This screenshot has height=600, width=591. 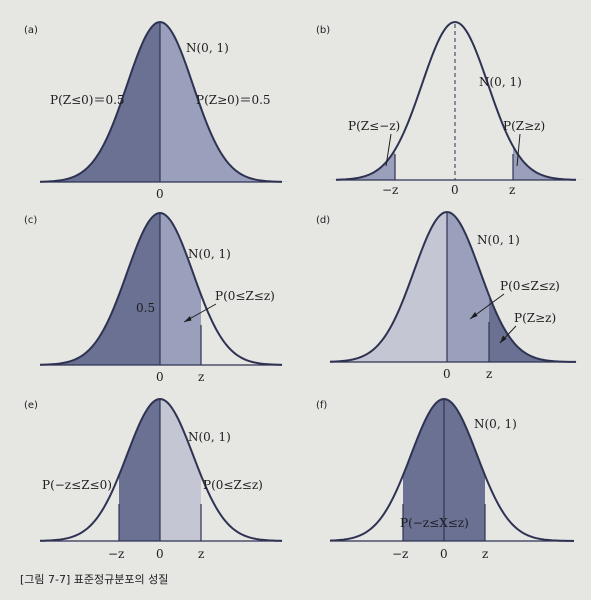 I want to click on panel-c-tick-0: 0, so click(x=160, y=377).